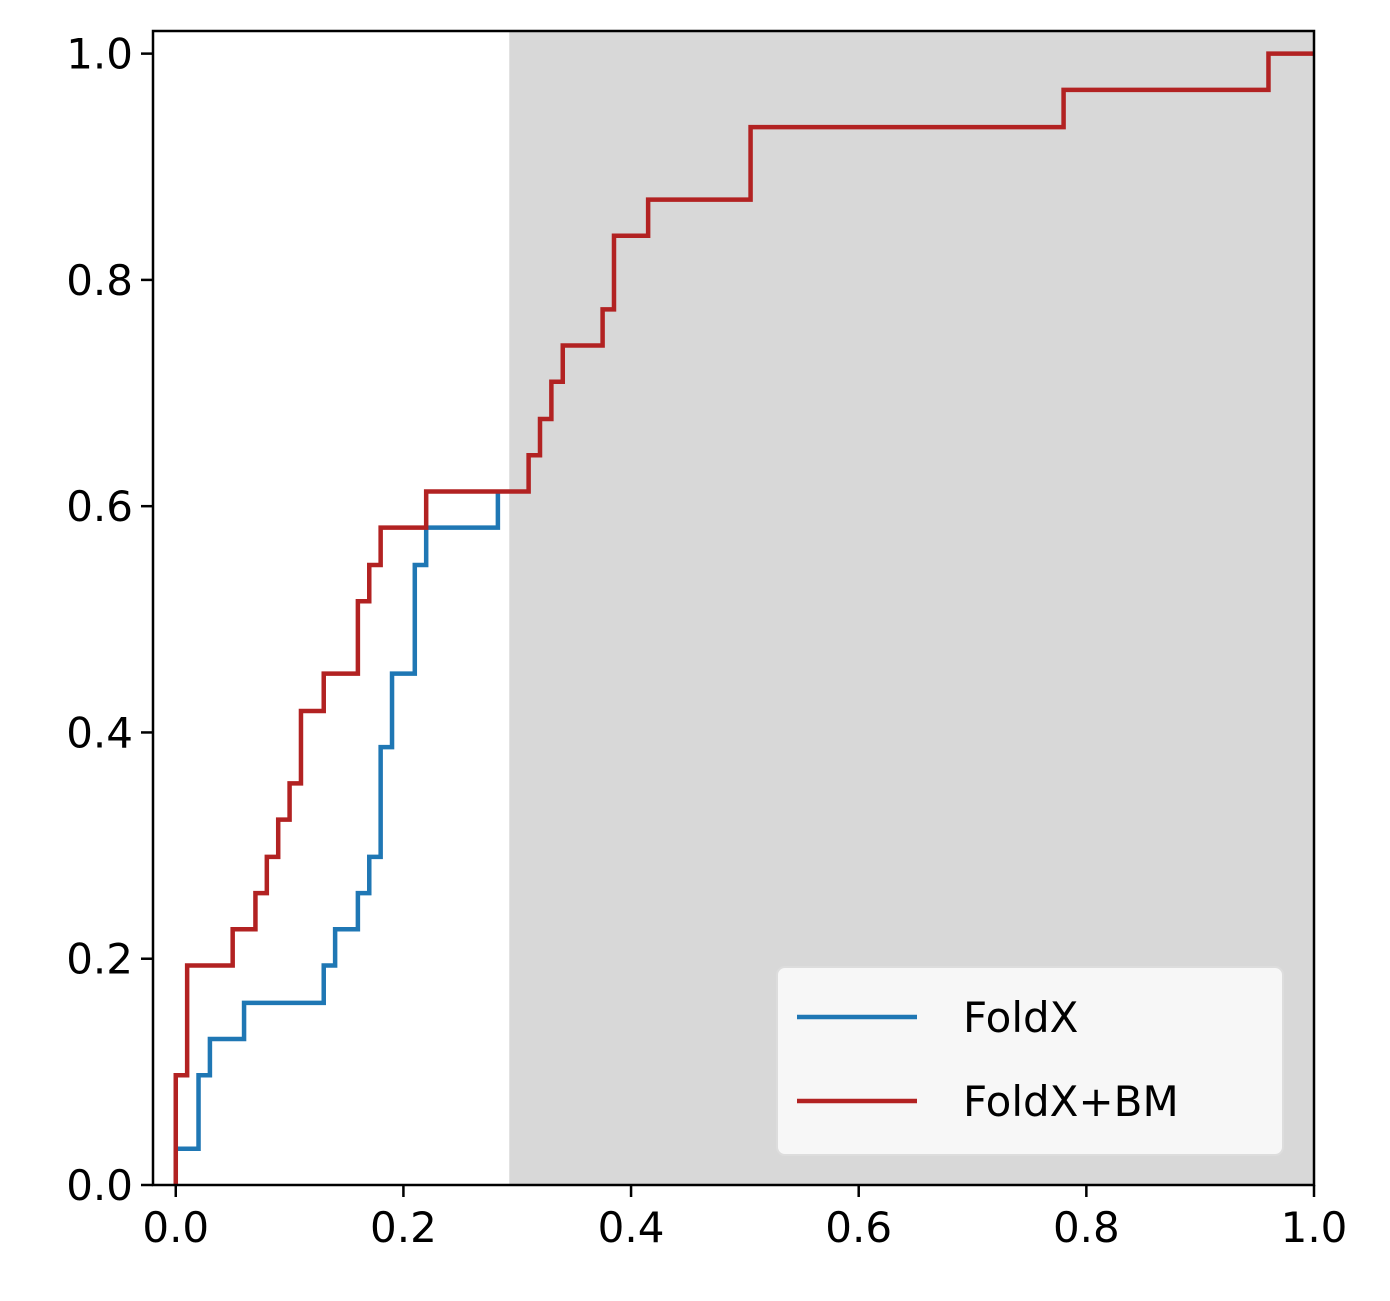 The width and height of the screenshot is (1390, 1301). What do you see at coordinates (175, 1227) in the screenshot?
I see `x-tick-label: 0.0` at bounding box center [175, 1227].